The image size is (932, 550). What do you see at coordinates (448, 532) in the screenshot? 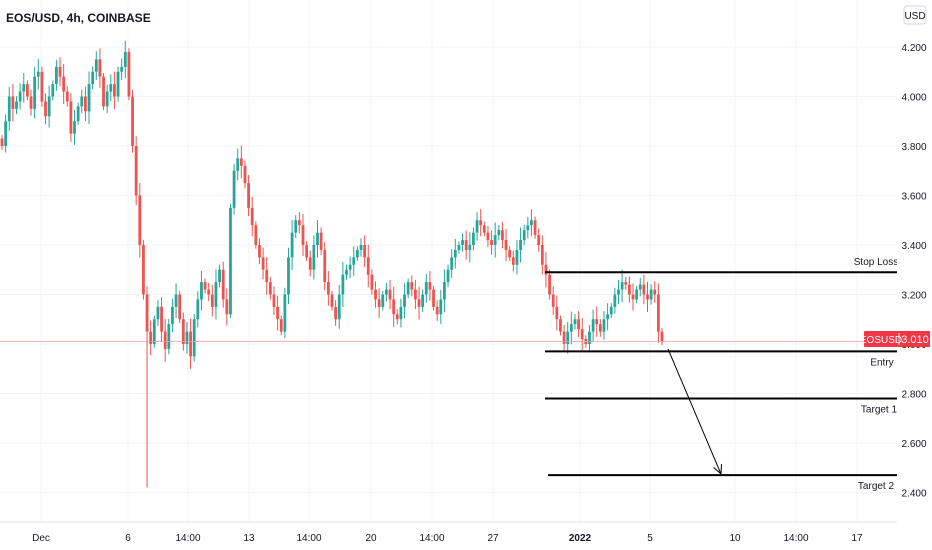
I see `time-axis: Dec 6 14:00 13 14:00 20 14:00 27 2022 5 10 14:00 17` at bounding box center [448, 532].